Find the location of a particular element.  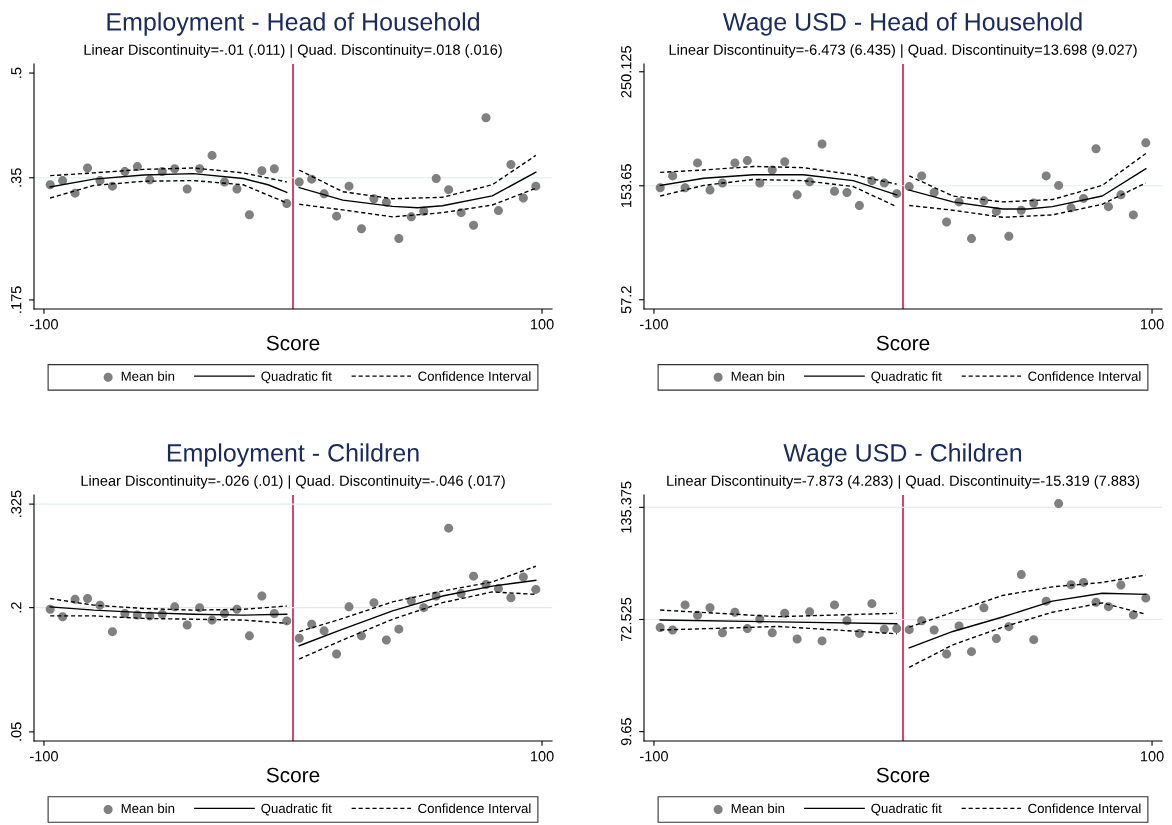

y-tick-label: 9.65 is located at coordinates (626, 732).